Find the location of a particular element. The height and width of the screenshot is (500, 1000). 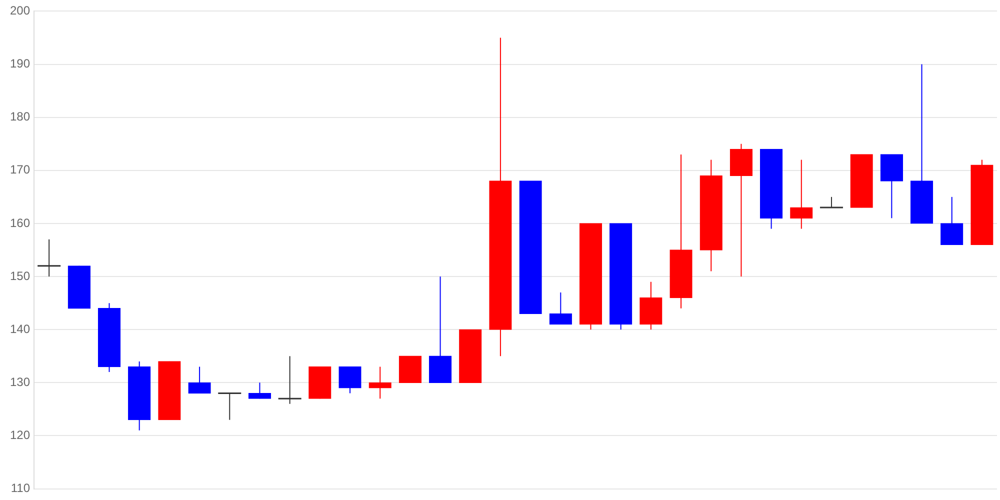

y-tick-label: 170 is located at coordinates (20, 169).